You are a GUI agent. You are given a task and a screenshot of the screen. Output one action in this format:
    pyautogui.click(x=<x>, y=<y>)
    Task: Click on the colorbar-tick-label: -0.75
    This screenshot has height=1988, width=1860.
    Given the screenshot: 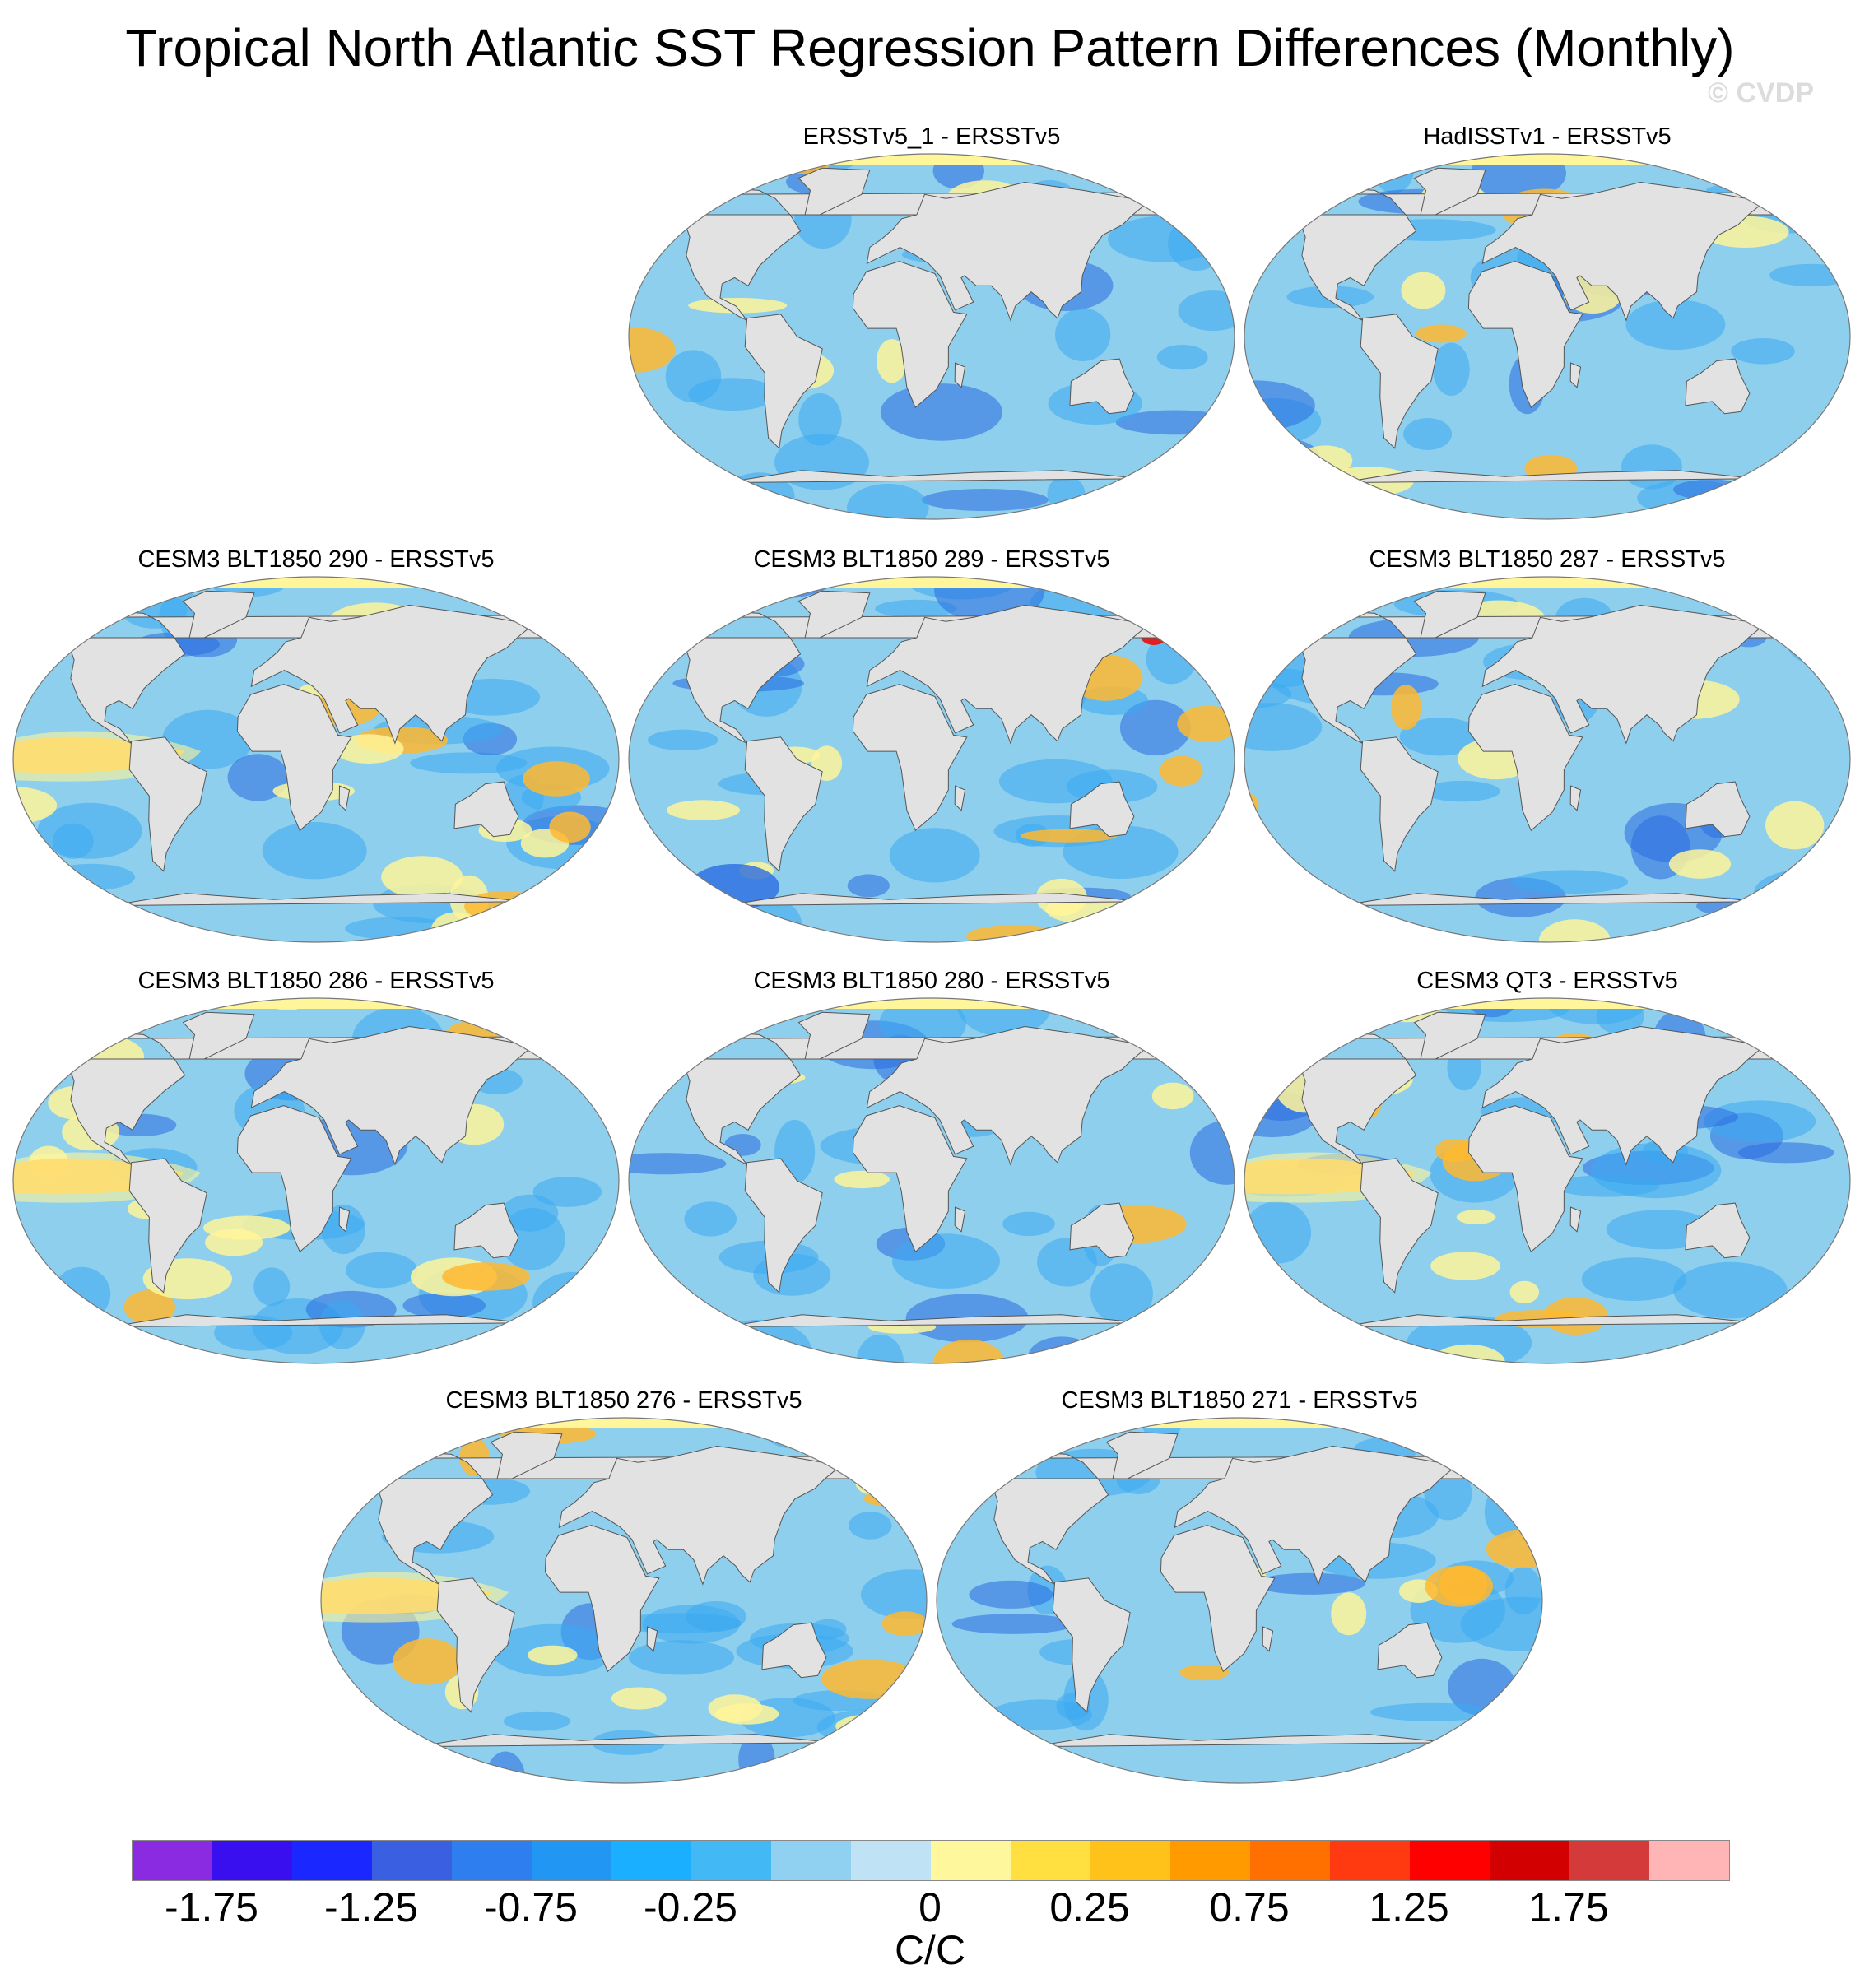 What is the action you would take?
    pyautogui.click(x=531, y=1907)
    